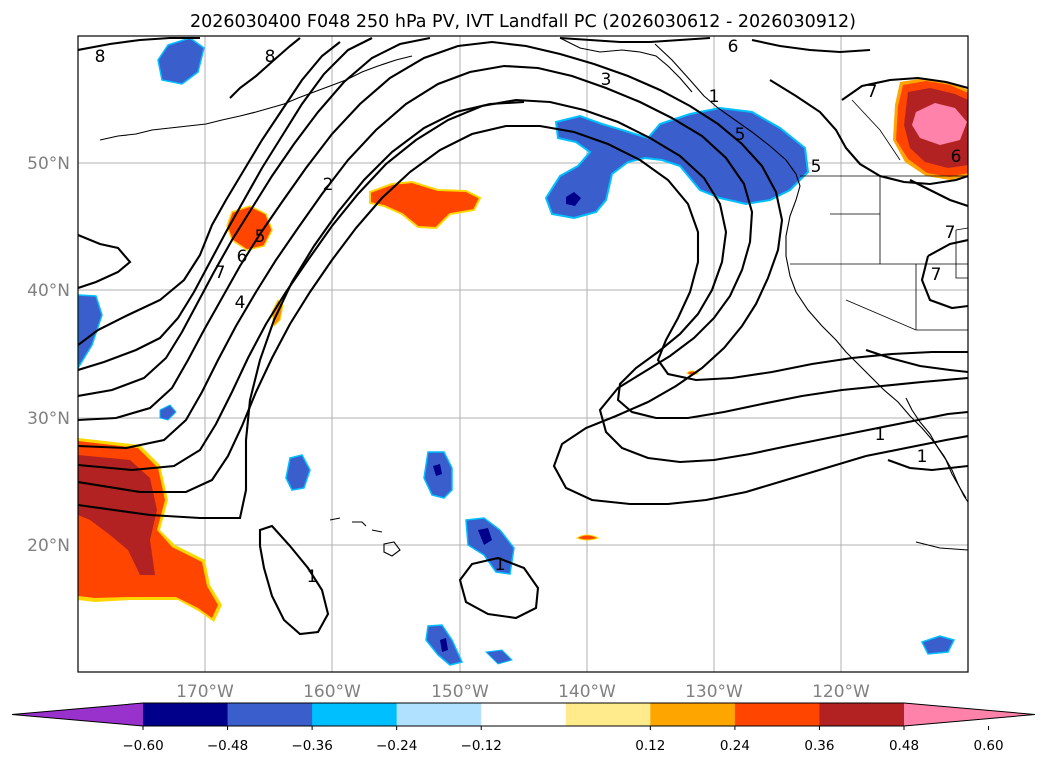 This screenshot has height=765, width=1047. What do you see at coordinates (460, 692) in the screenshot?
I see `lon-label: 150°W` at bounding box center [460, 692].